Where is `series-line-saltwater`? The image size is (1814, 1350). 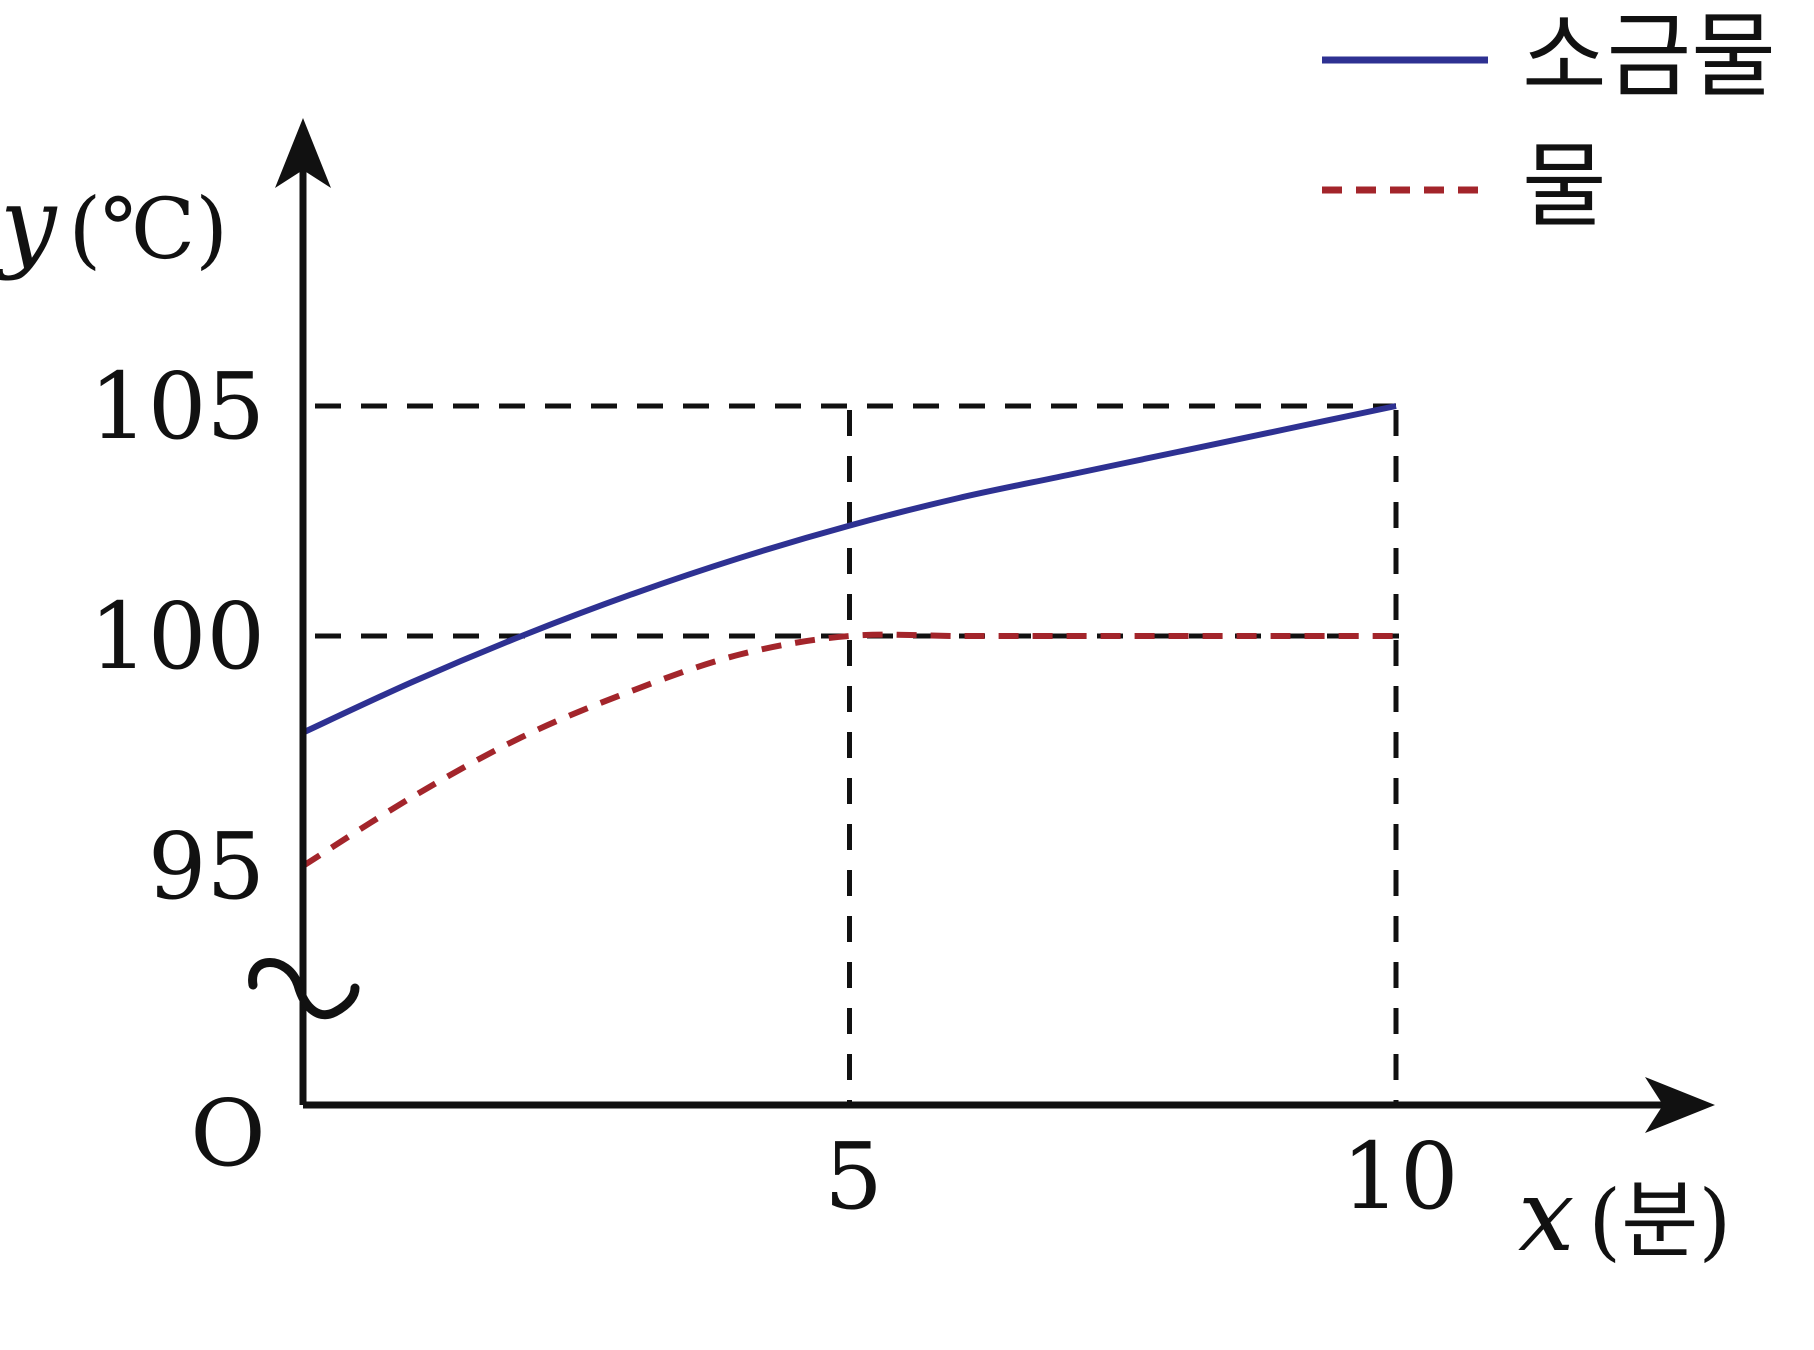 series-line-saltwater is located at coordinates (849, 569).